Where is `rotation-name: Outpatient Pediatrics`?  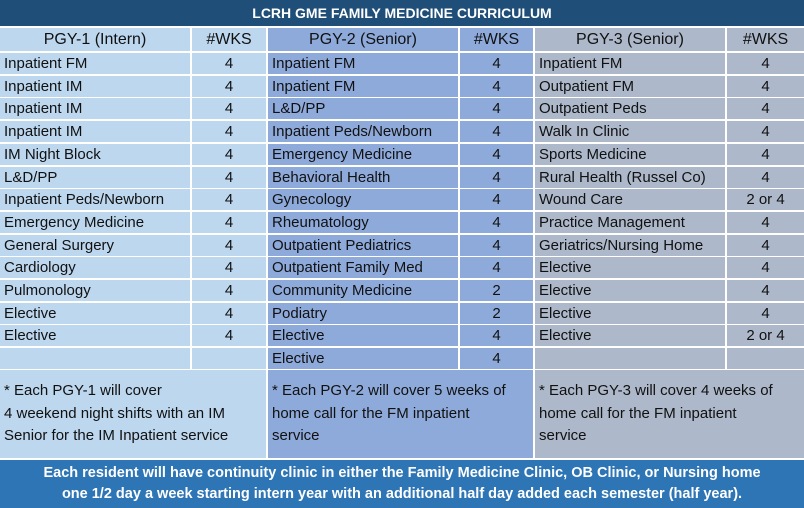 rotation-name: Outpatient Pediatrics is located at coordinates (363, 245).